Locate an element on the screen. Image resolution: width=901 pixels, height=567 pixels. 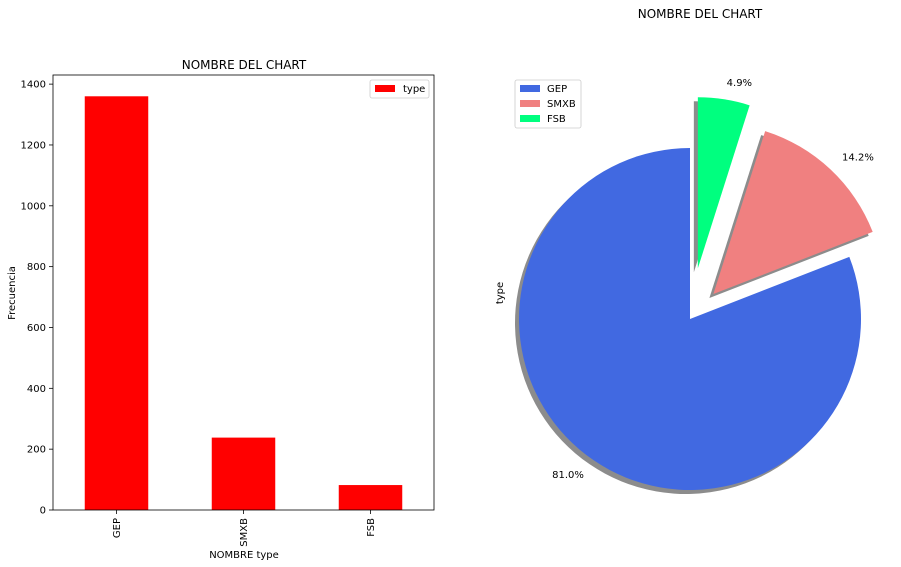
bar-y-axis-label: Frecuencia is located at coordinates (12, 293).